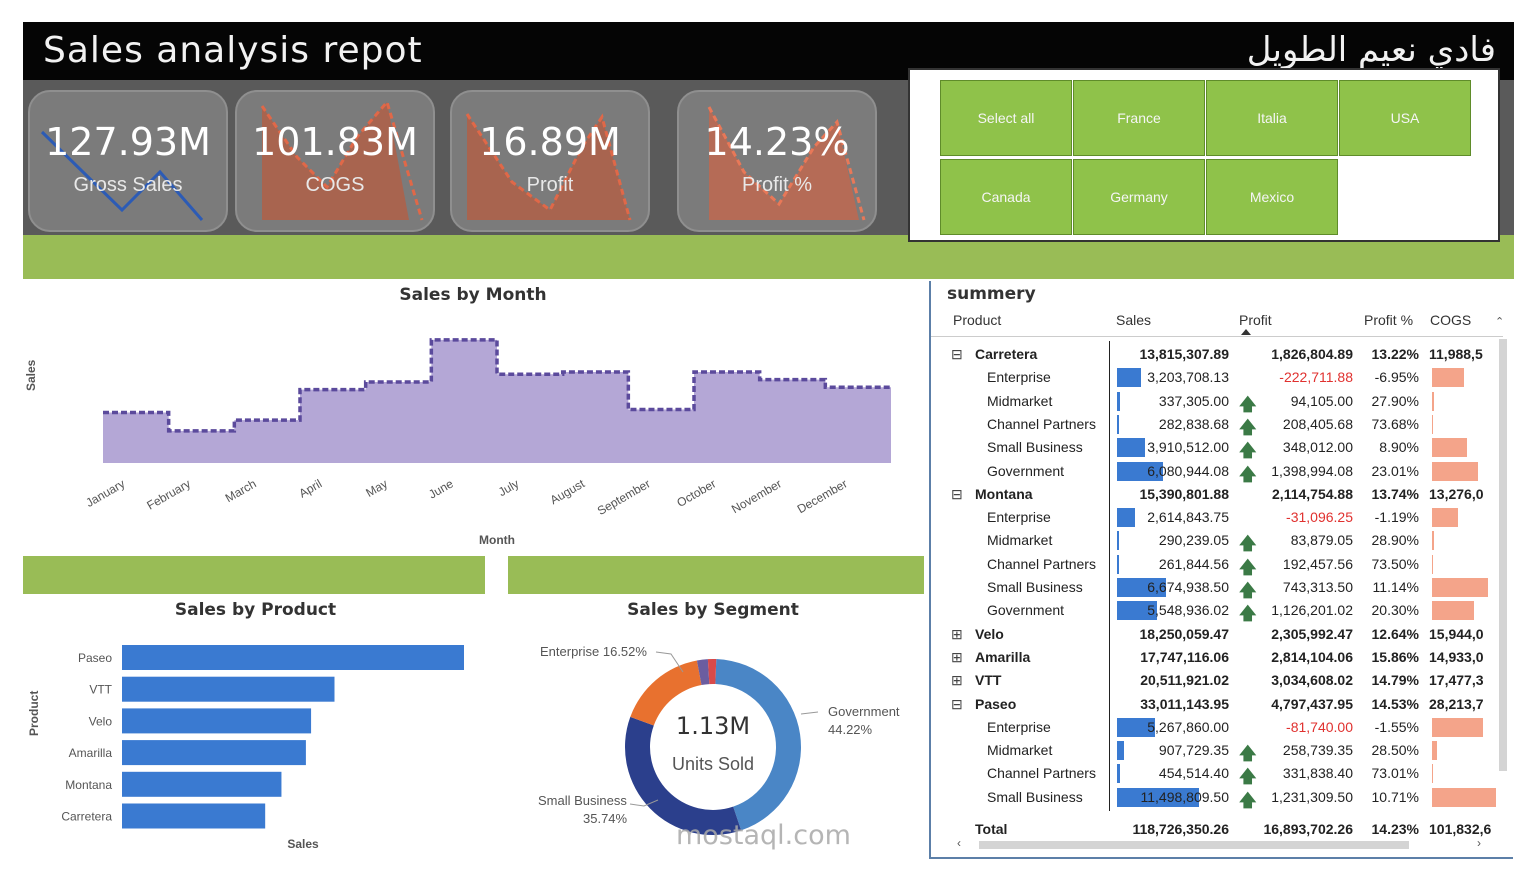  I want to click on col-header-profit: Profit, so click(1255, 320).